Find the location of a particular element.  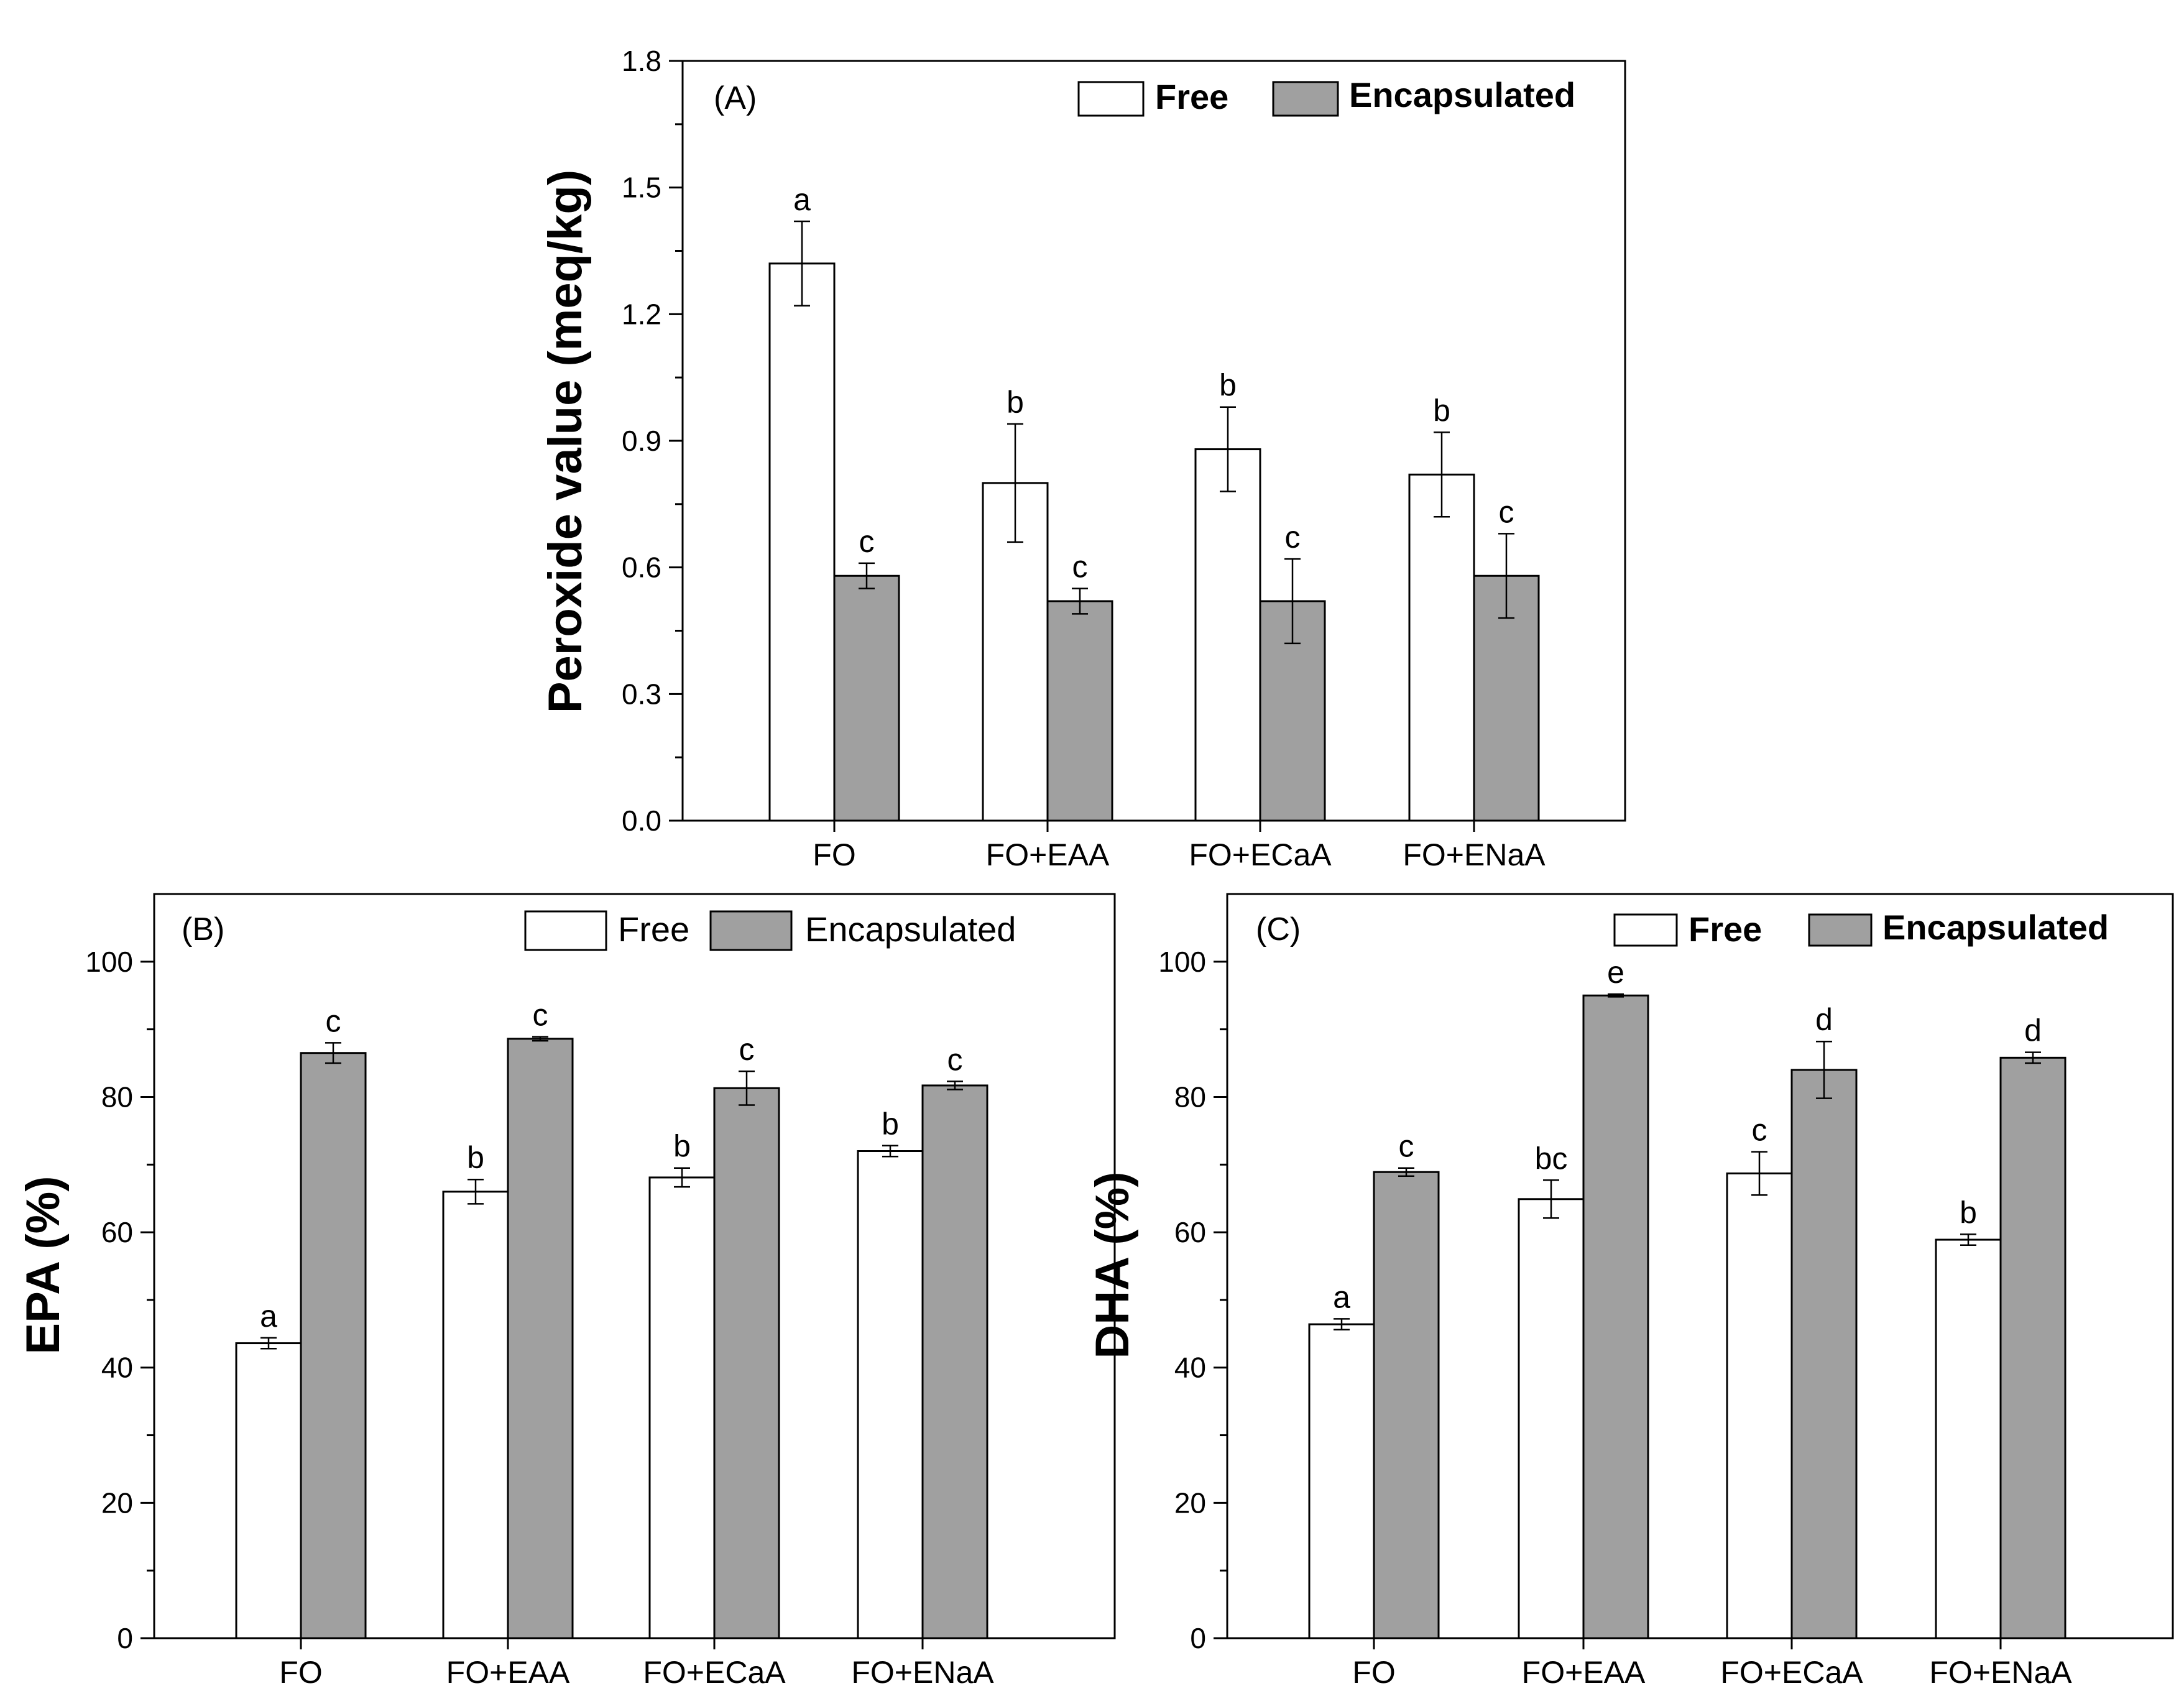

panel-tag: (B) is located at coordinates (203, 929).